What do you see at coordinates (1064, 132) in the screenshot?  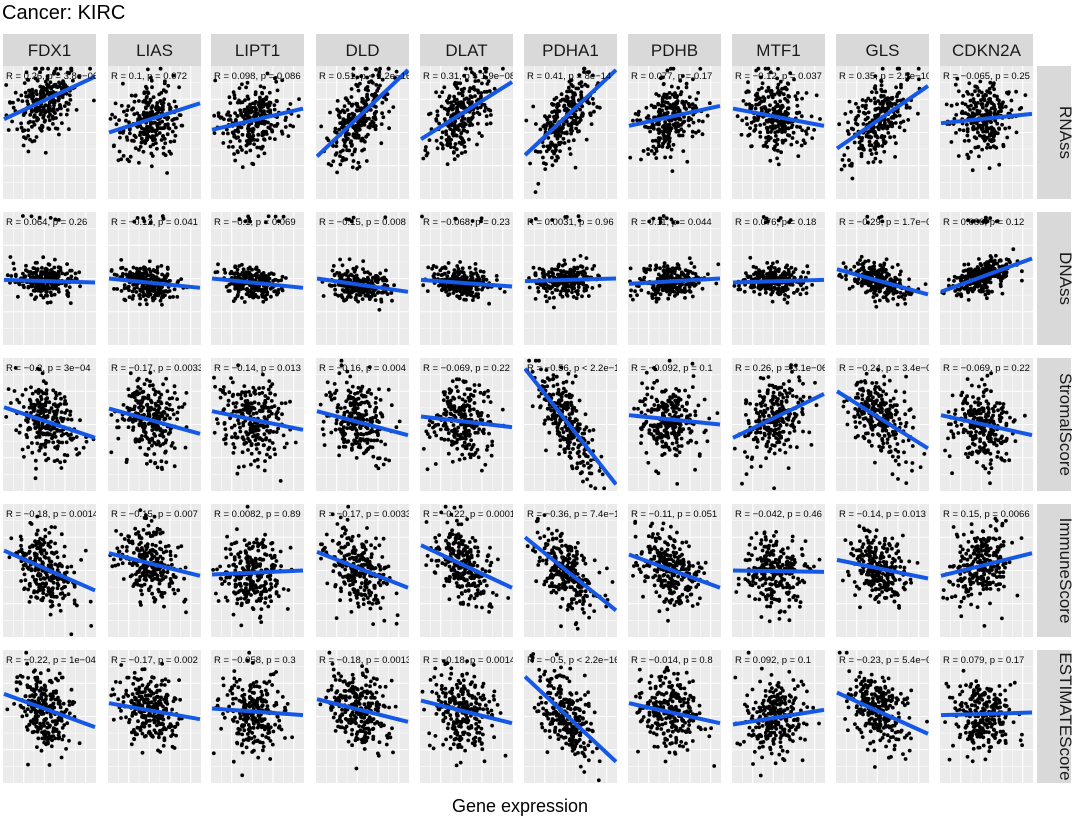 I see `row-strip-label: RNAss` at bounding box center [1064, 132].